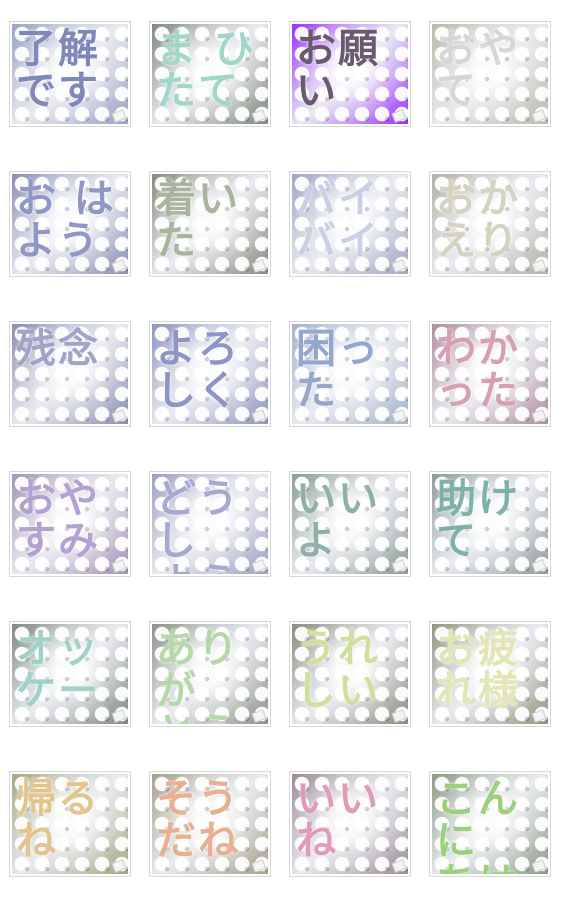 The image size is (562, 900). I want to click on sticker-1: 了解 です, so click(70, 74).